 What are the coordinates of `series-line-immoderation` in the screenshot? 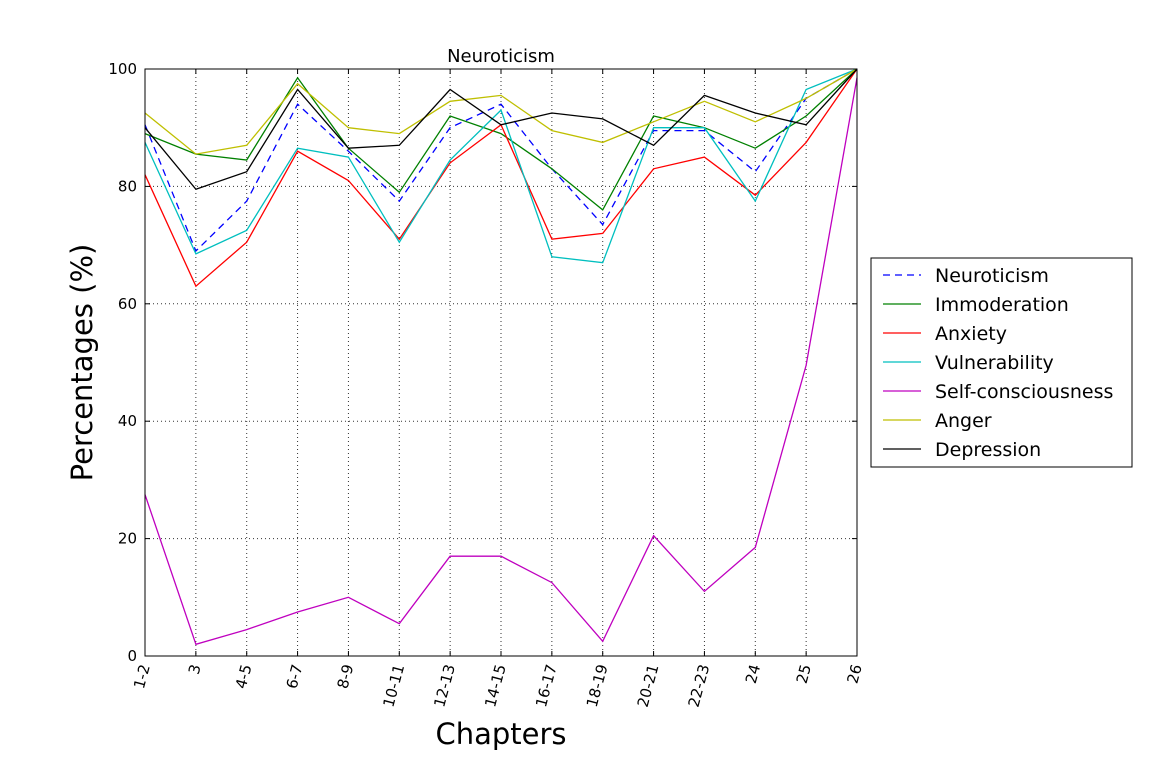 It's located at (501, 139).